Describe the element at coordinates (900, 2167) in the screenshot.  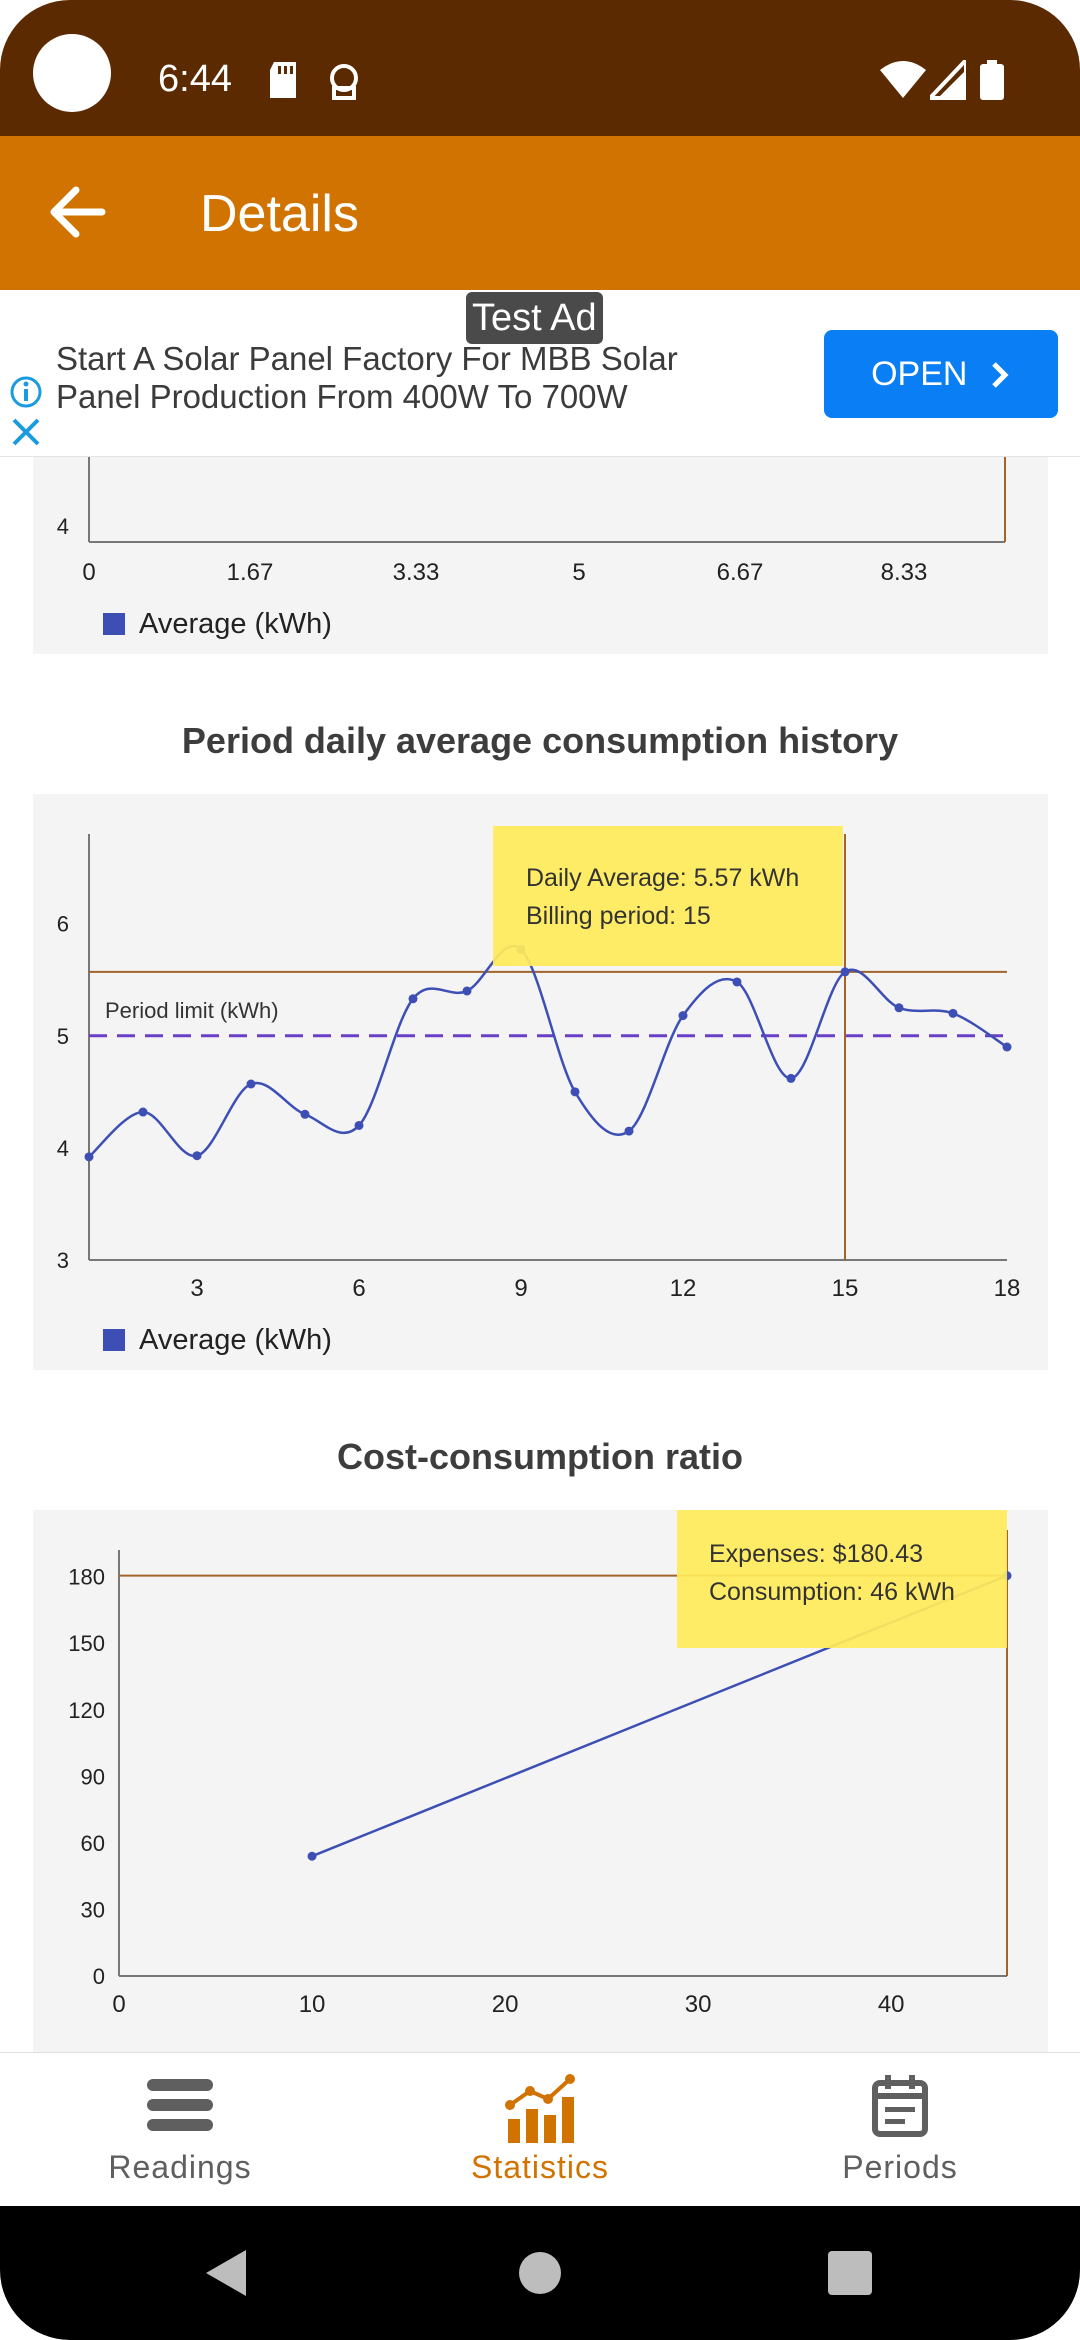
I see `nav-periods-label: Periods` at that location.